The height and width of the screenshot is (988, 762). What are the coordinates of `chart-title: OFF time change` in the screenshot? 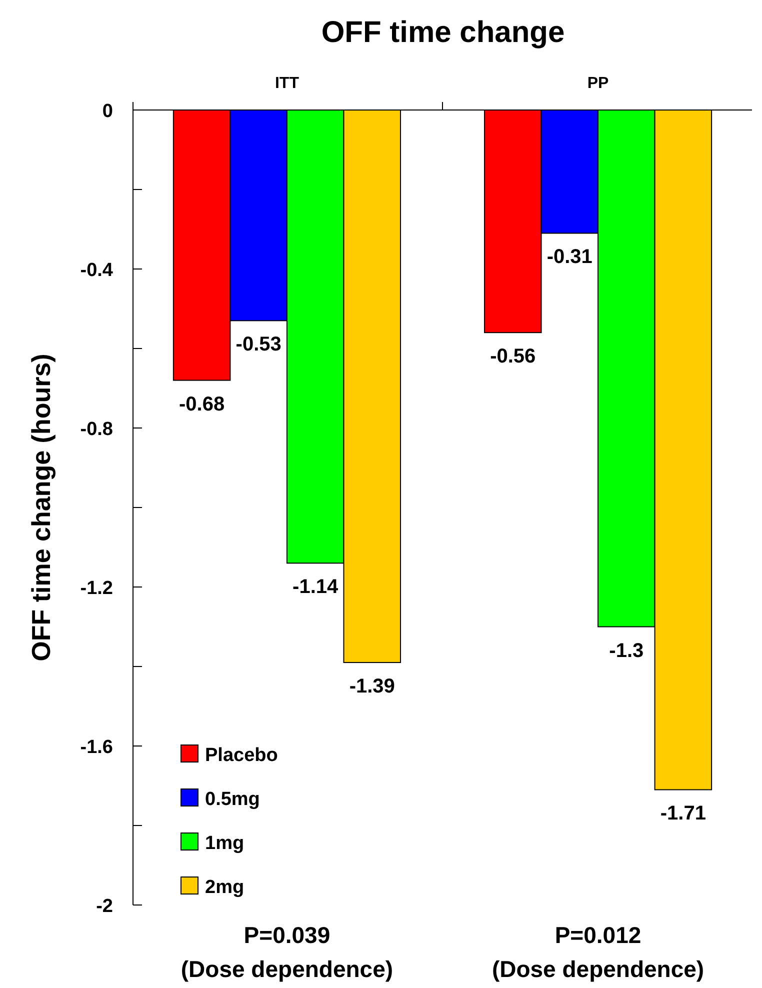 It's located at (443, 32).